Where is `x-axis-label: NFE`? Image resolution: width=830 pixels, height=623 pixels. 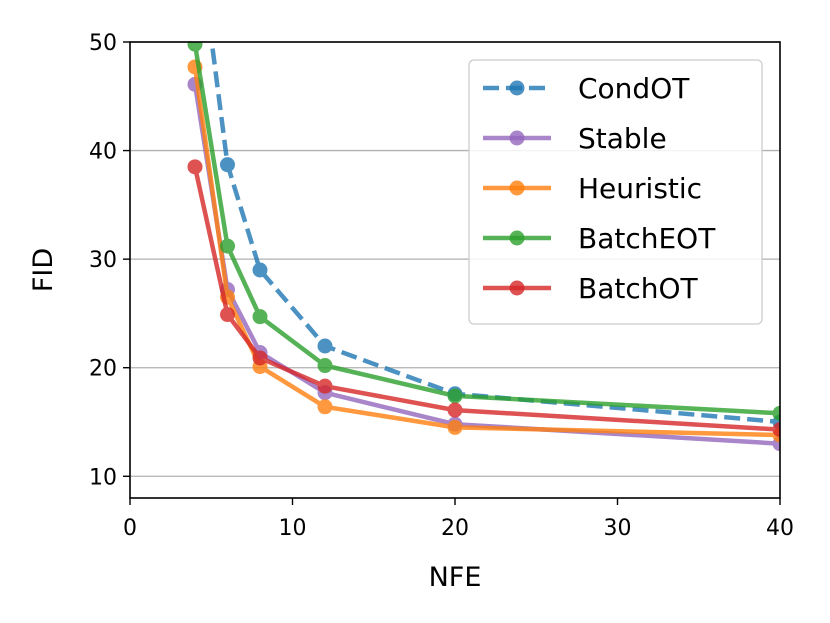 x-axis-label: NFE is located at coordinates (455, 577).